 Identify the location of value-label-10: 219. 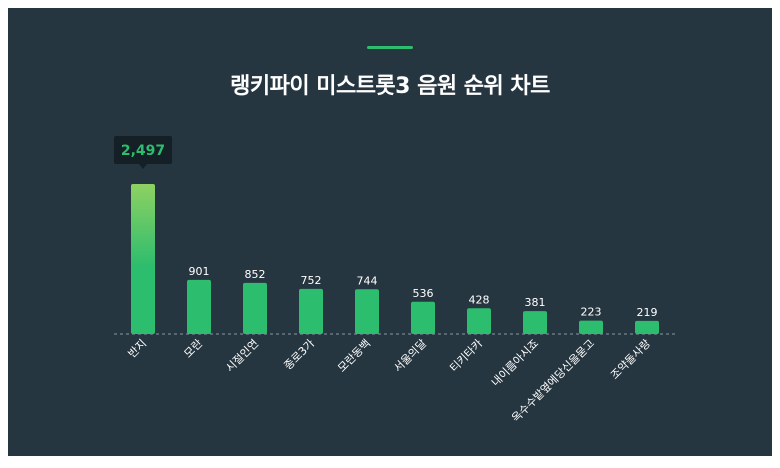
(647, 312).